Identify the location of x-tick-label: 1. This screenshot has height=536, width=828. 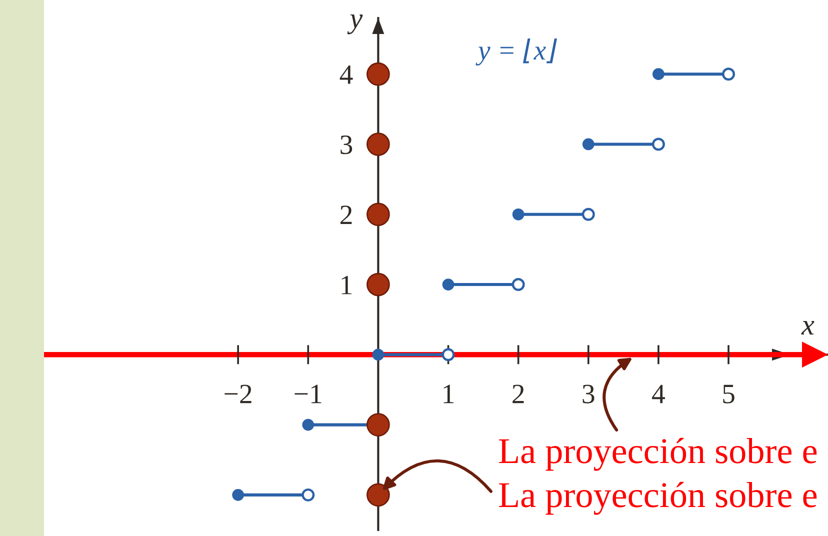
(449, 394).